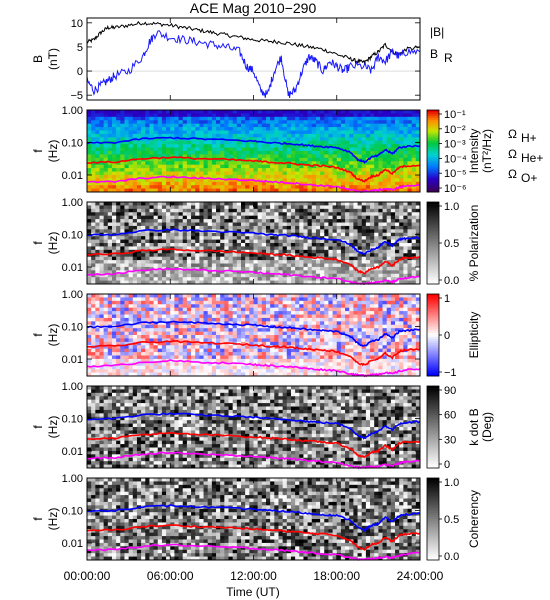 Image resolution: width=550 pixels, height=600 pixels. I want to click on y-tick-label: 5, so click(80, 48).